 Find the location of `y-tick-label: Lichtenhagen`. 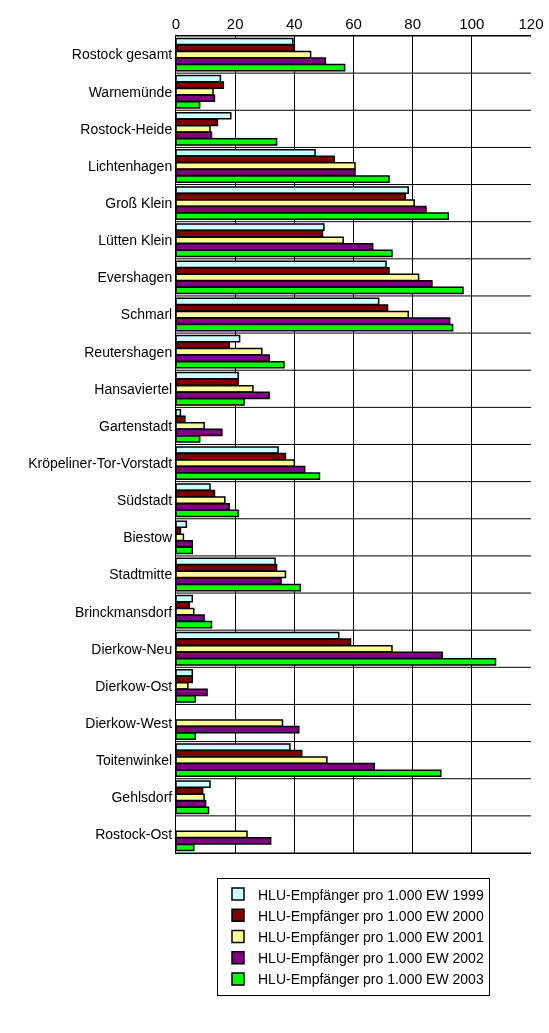

y-tick-label: Lichtenhagen is located at coordinates (130, 165).